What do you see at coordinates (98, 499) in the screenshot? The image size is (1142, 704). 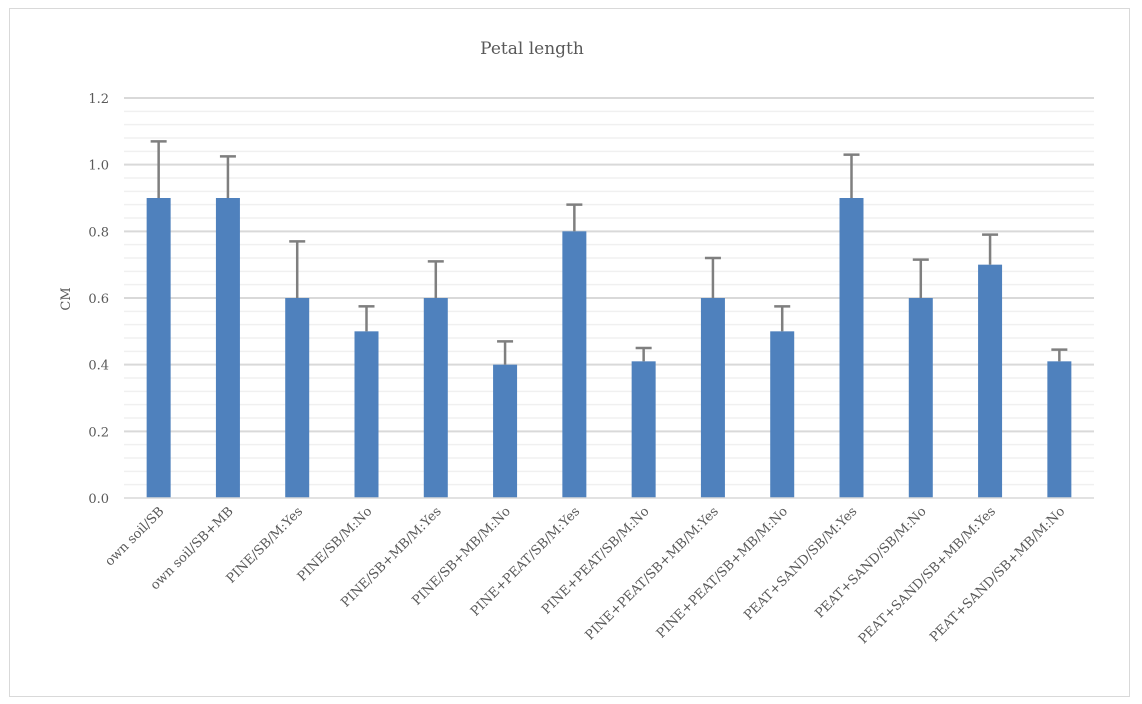 I see `y-tick-label: 0.0` at bounding box center [98, 499].